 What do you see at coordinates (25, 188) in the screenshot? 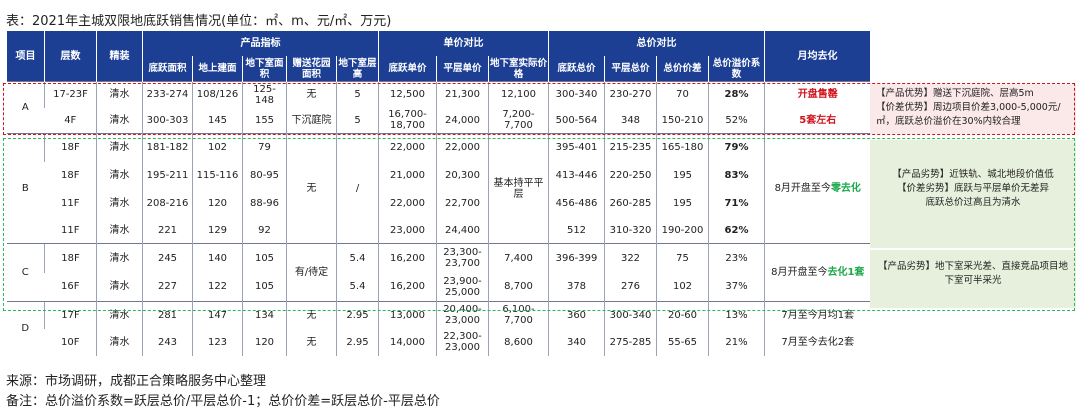
I see `project-cell: B` at bounding box center [25, 188].